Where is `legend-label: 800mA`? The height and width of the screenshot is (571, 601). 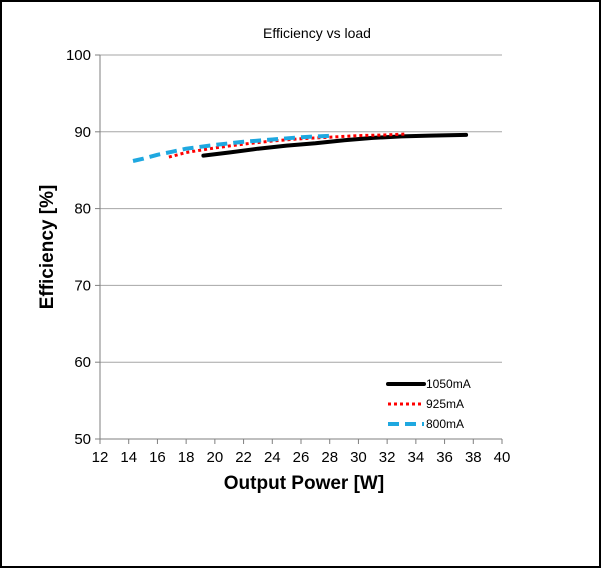
legend-label: 800mA is located at coordinates (445, 424).